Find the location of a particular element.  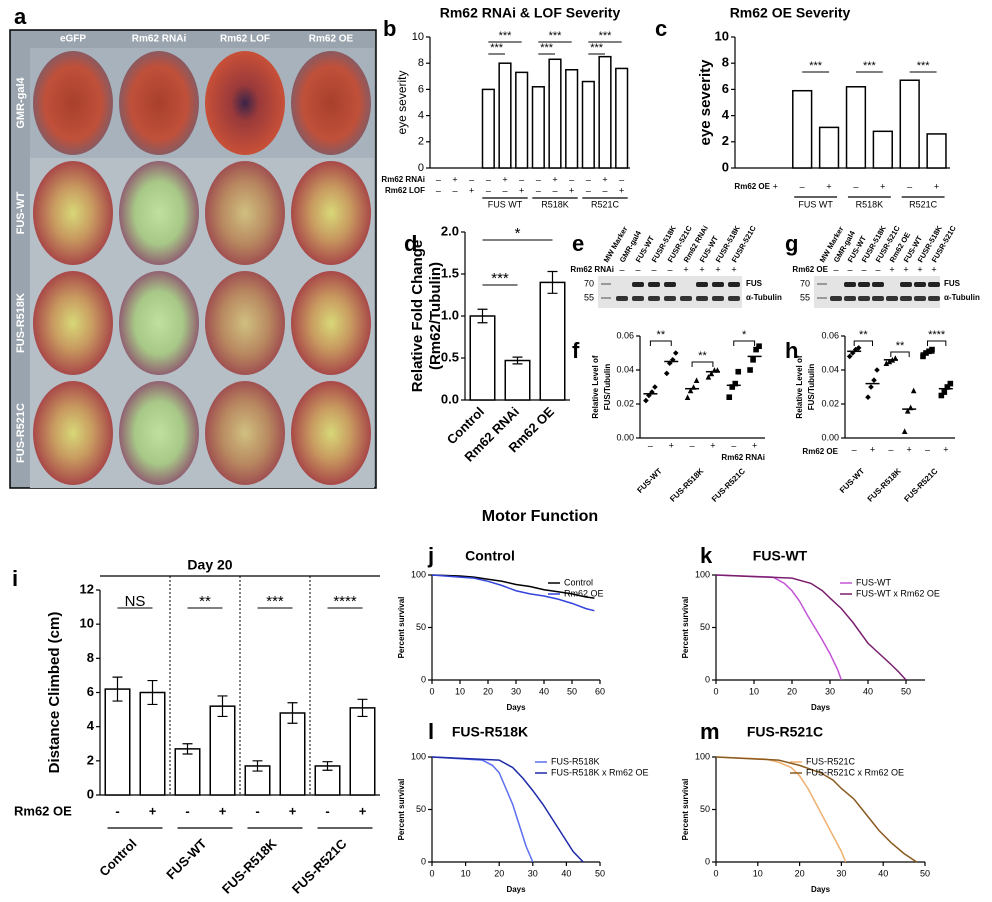

marker-label: 70 is located at coordinates (805, 283).